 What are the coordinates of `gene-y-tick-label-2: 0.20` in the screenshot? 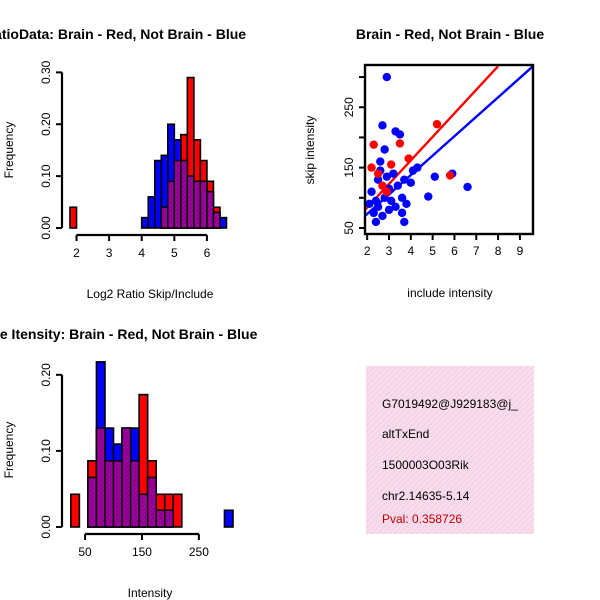 It's located at (46, 375).